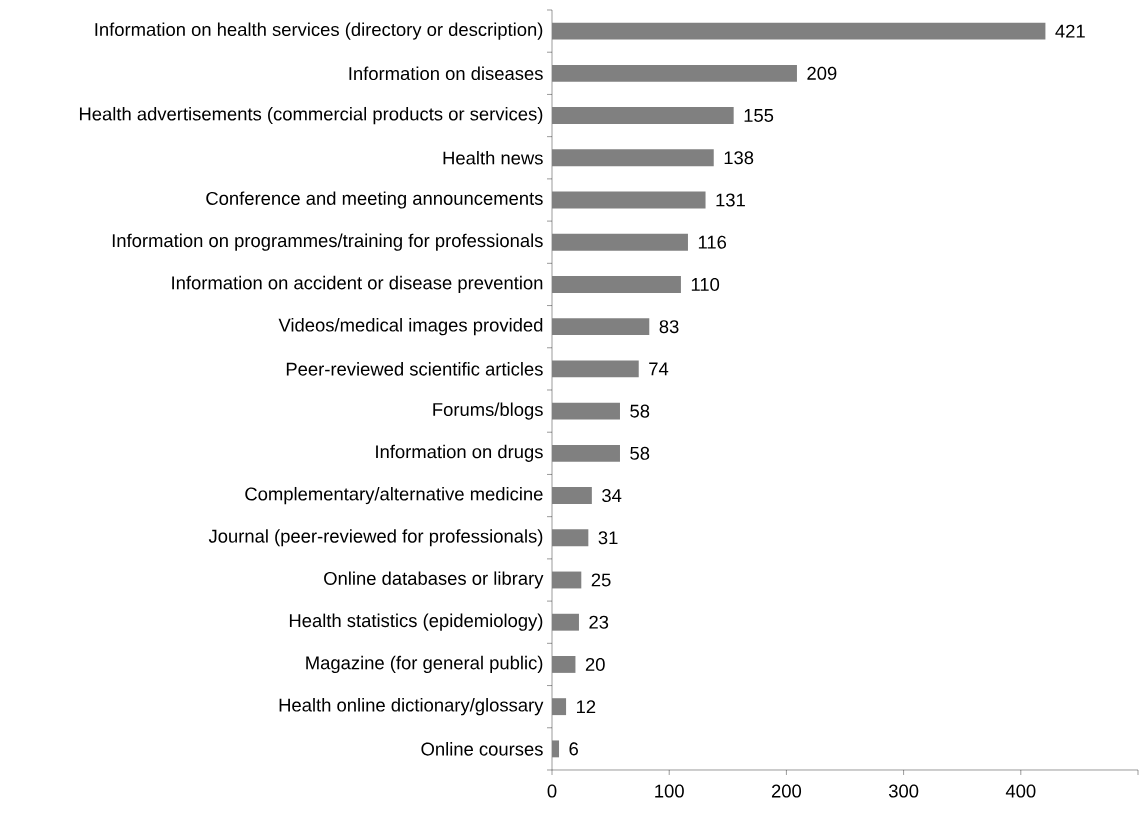 Image resolution: width=1140 pixels, height=816 pixels. Describe the element at coordinates (488, 411) in the screenshot. I see `y-tick-label: Forums/blogs` at that location.